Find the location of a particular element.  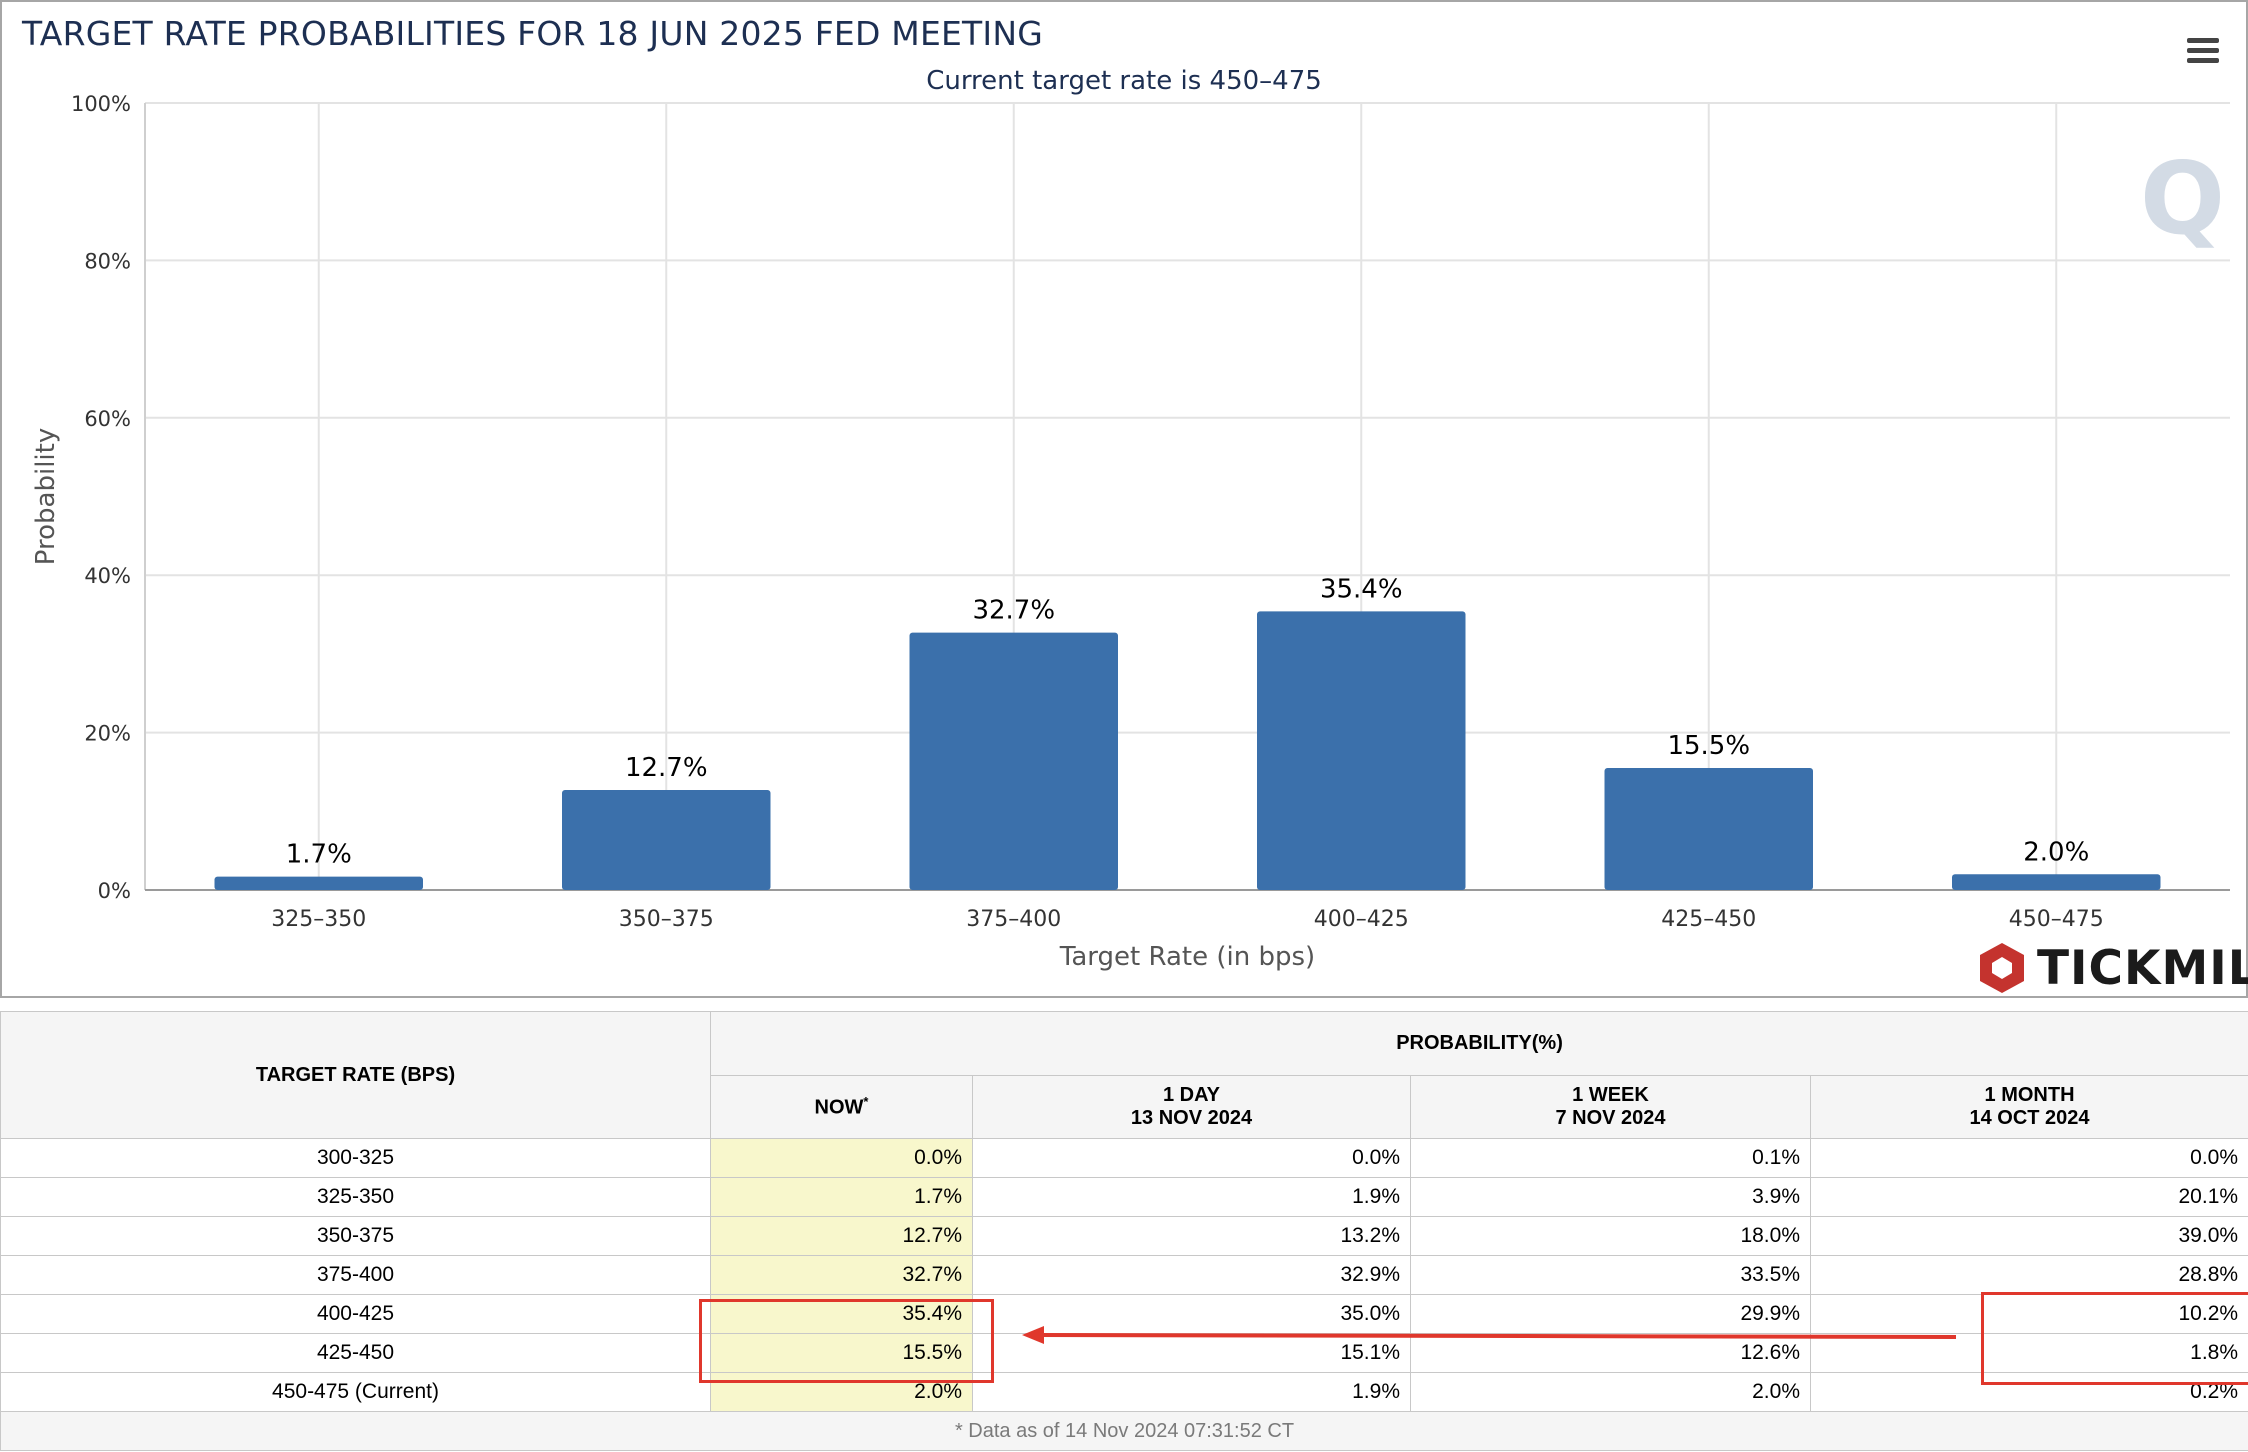

rate-cell: 400-425 is located at coordinates (355, 1314).